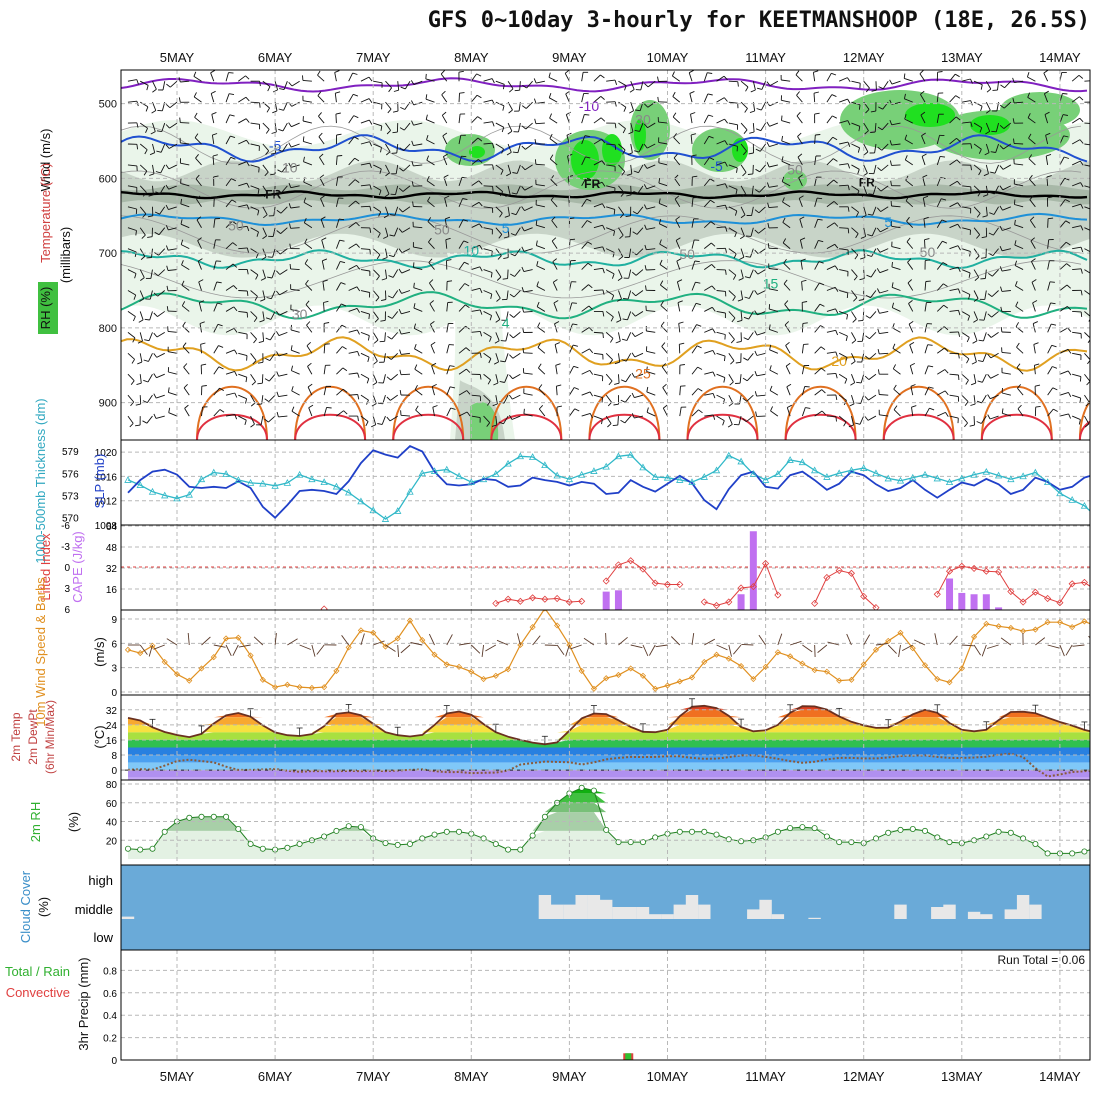 The height and width of the screenshot is (1104, 1100). Describe the element at coordinates (373, 57) in the screenshot. I see `day-label-top: 7MAY` at that location.